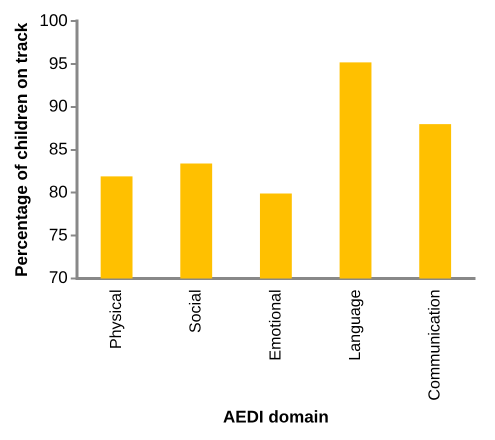  What do you see at coordinates (355, 325) in the screenshot?
I see `x-tick-label: Language` at bounding box center [355, 325].